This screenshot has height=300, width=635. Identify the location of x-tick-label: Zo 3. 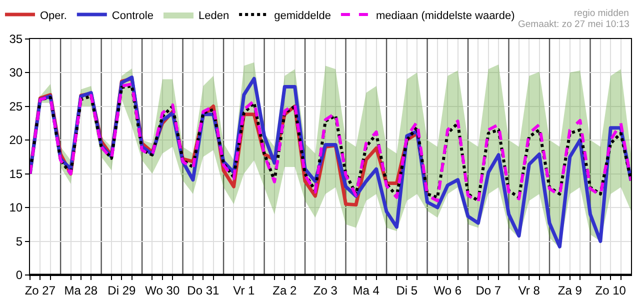
(325, 290).